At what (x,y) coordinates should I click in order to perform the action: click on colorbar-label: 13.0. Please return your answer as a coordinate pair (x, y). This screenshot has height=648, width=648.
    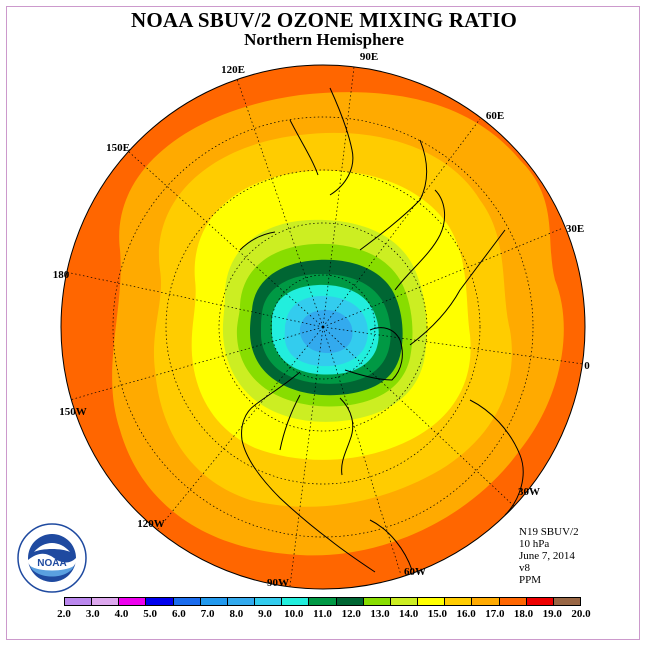
    Looking at the image, I should click on (380, 614).